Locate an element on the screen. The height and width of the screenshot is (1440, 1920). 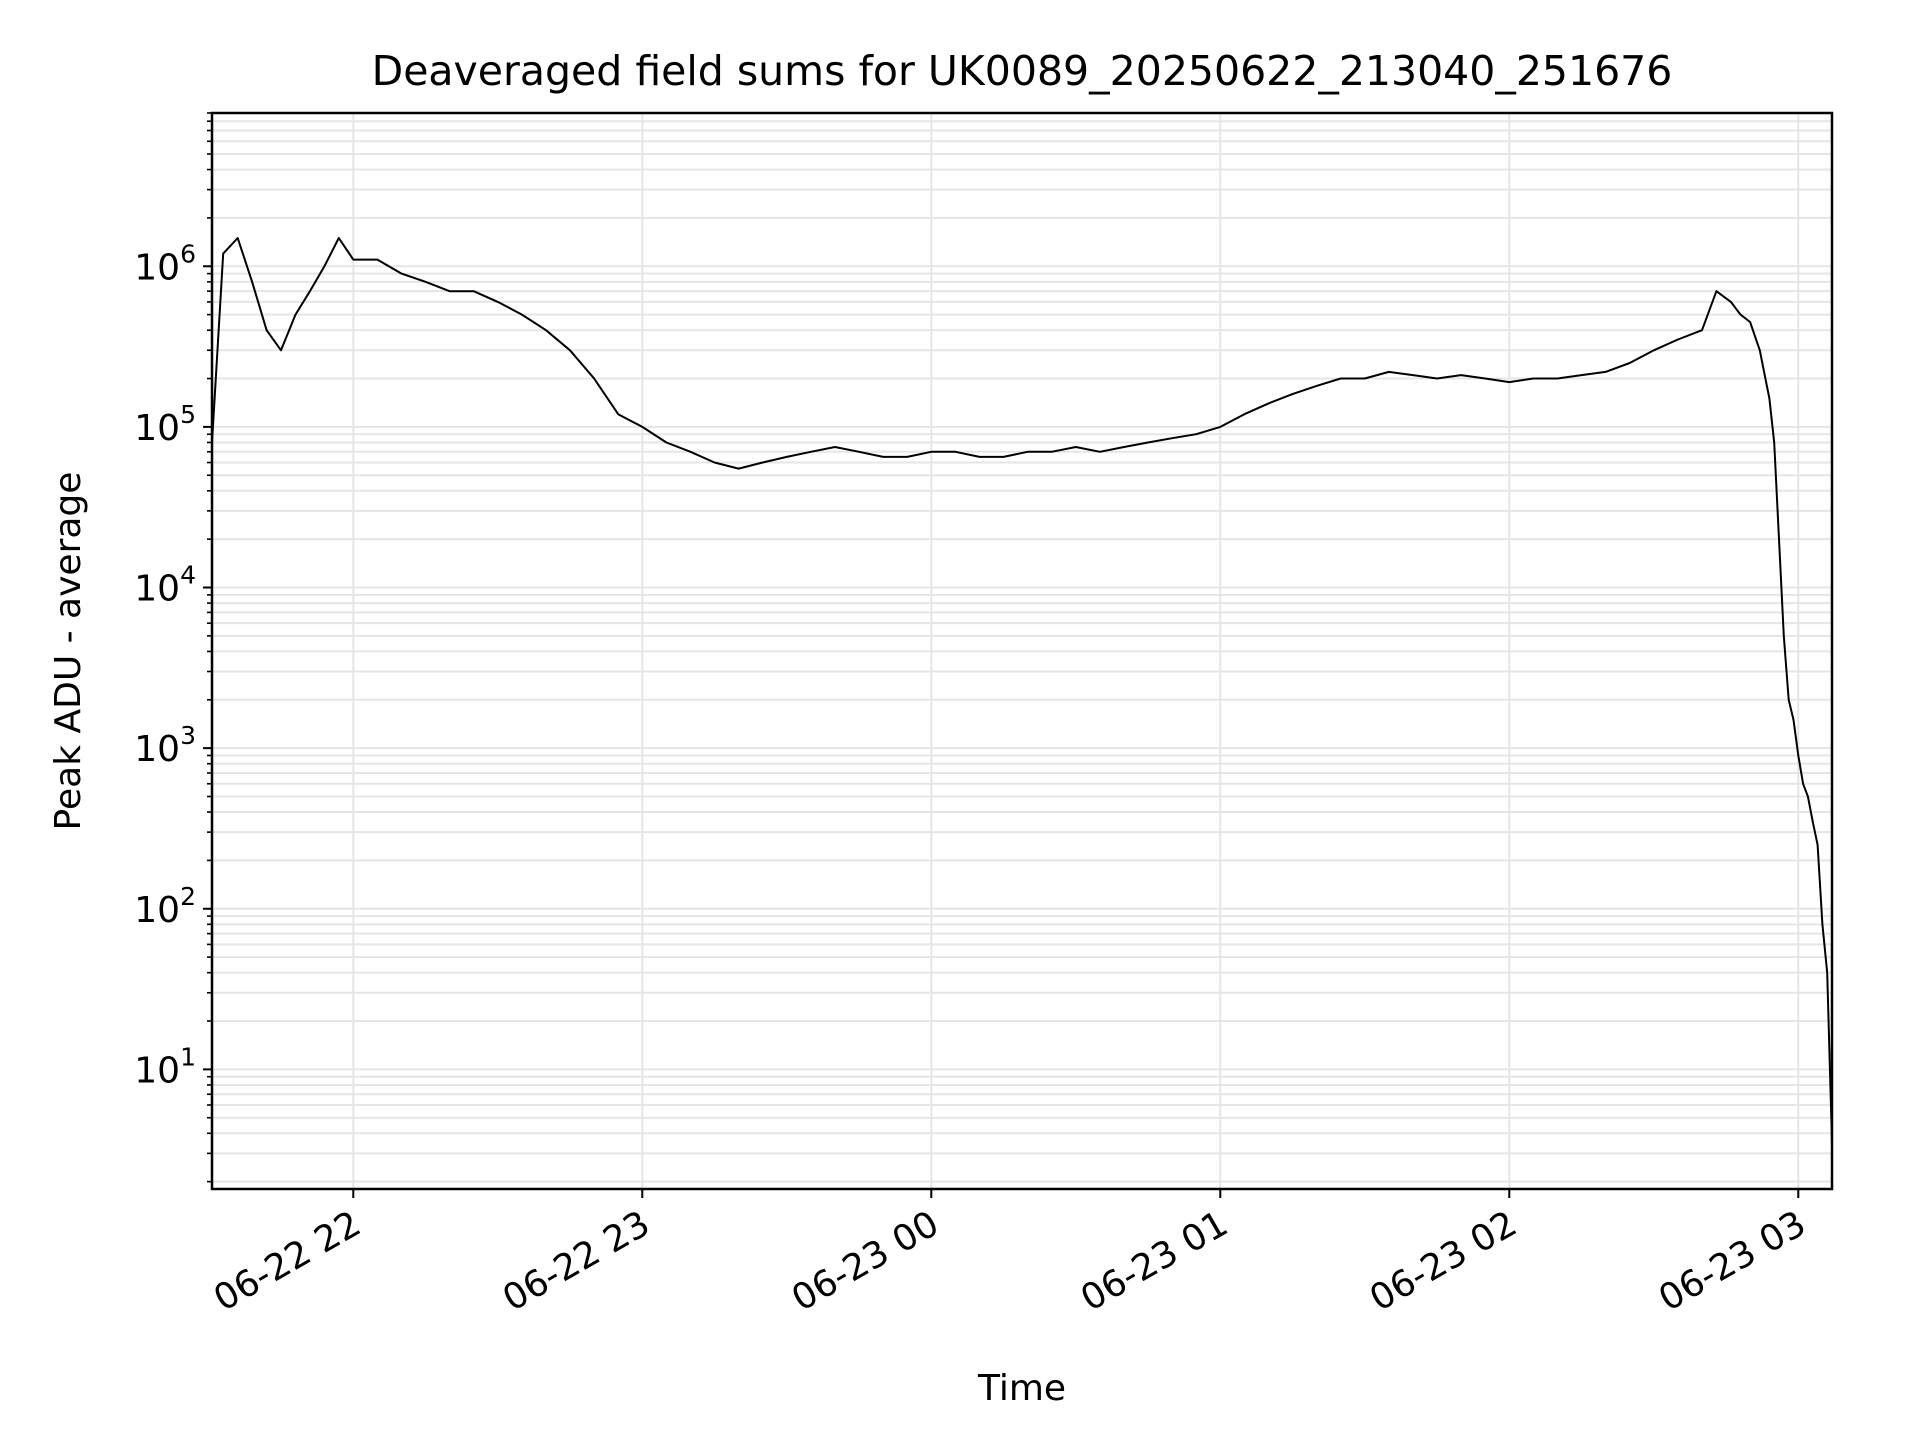
y-axis: 10¹ 10² 10³ 10⁴ 10⁵ 10⁶ is located at coordinates (173, 647).